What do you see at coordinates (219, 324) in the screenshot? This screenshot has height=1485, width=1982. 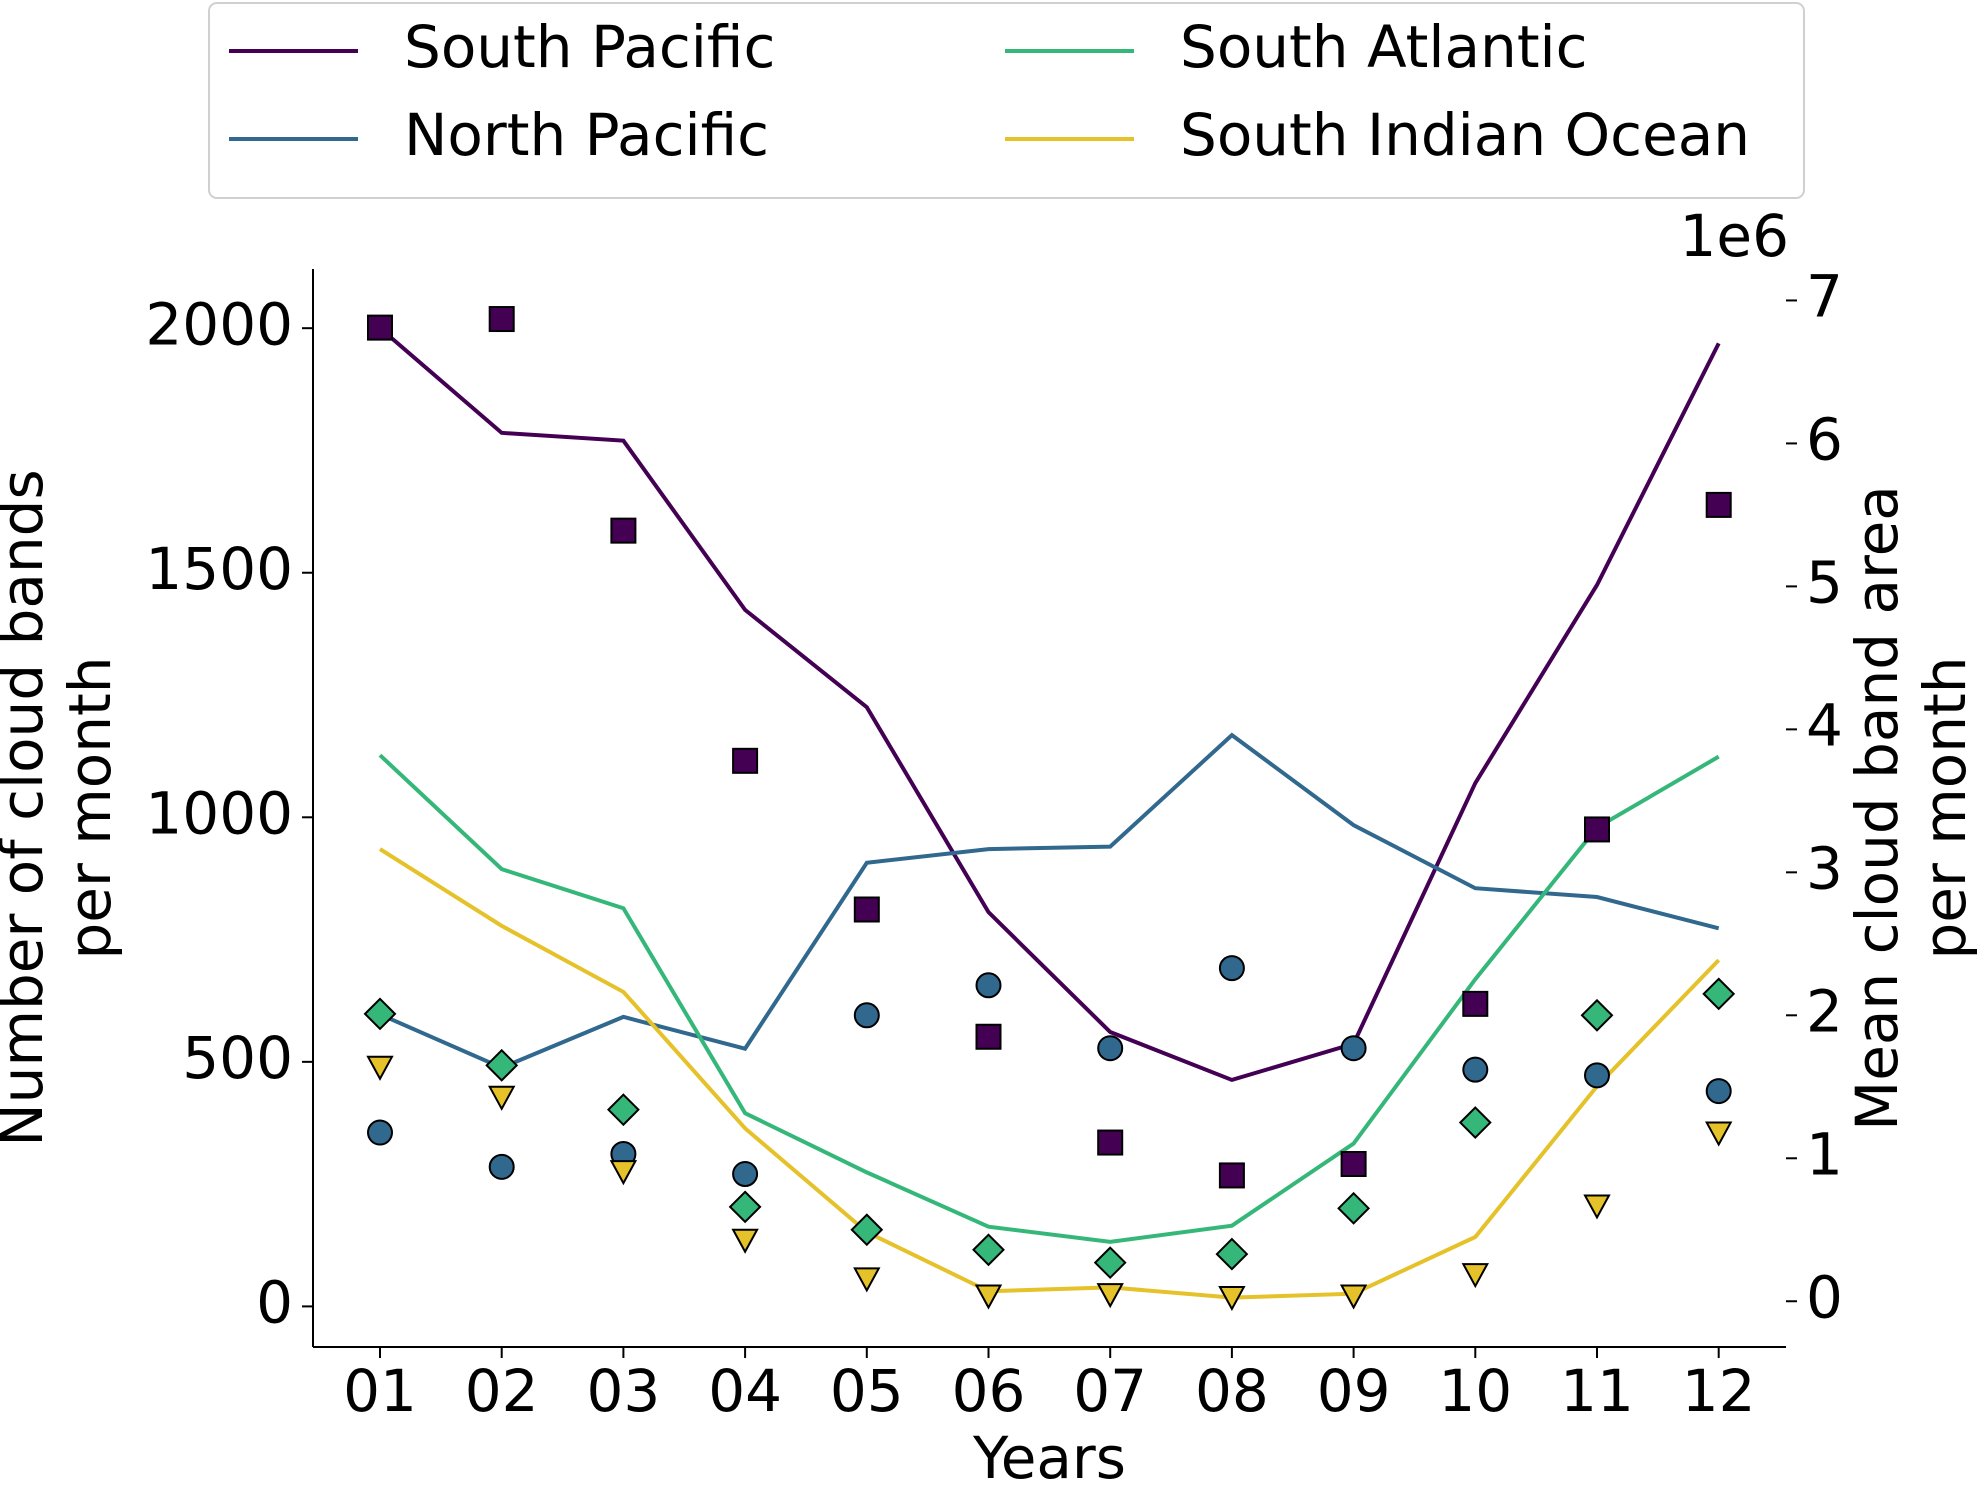 I see `y-tick-label: 2000` at bounding box center [219, 324].